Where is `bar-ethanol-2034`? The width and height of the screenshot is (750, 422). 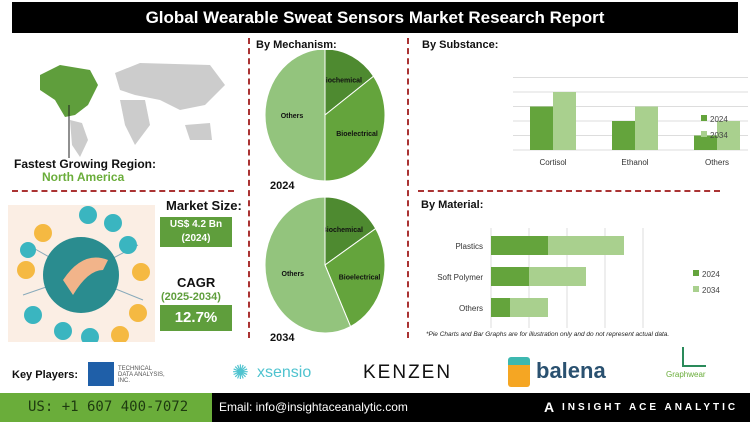
bar-ethanol-2034 is located at coordinates (646, 128).